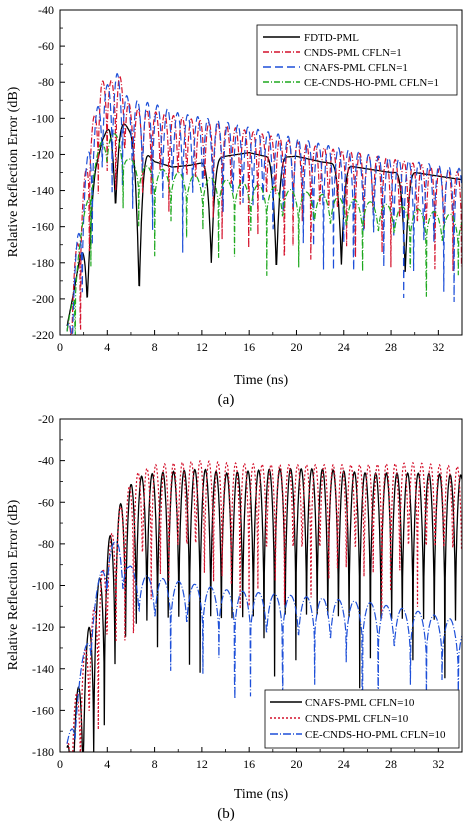 Image resolution: width=474 pixels, height=827 pixels. Describe the element at coordinates (356, 68) in the screenshot. I see `legend-a-label-2: CNAFS-PML CFLN=1` at that location.